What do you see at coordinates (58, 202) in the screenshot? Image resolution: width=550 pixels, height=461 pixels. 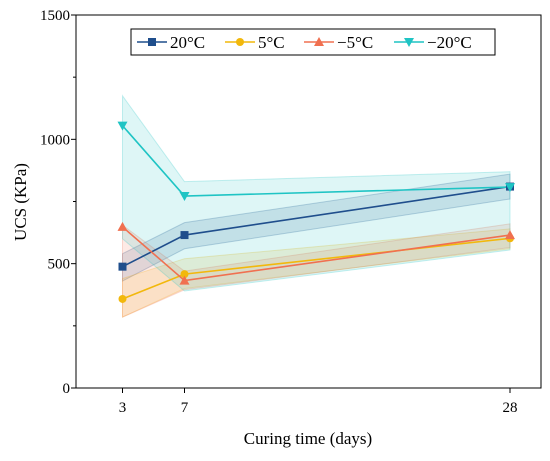 I see `y-axis-ticks: 0 500 1000 1500` at bounding box center [58, 202].